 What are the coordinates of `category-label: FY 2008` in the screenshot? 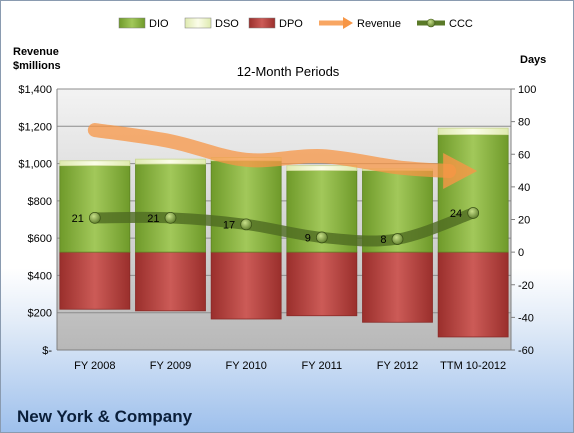 It's located at (94, 366).